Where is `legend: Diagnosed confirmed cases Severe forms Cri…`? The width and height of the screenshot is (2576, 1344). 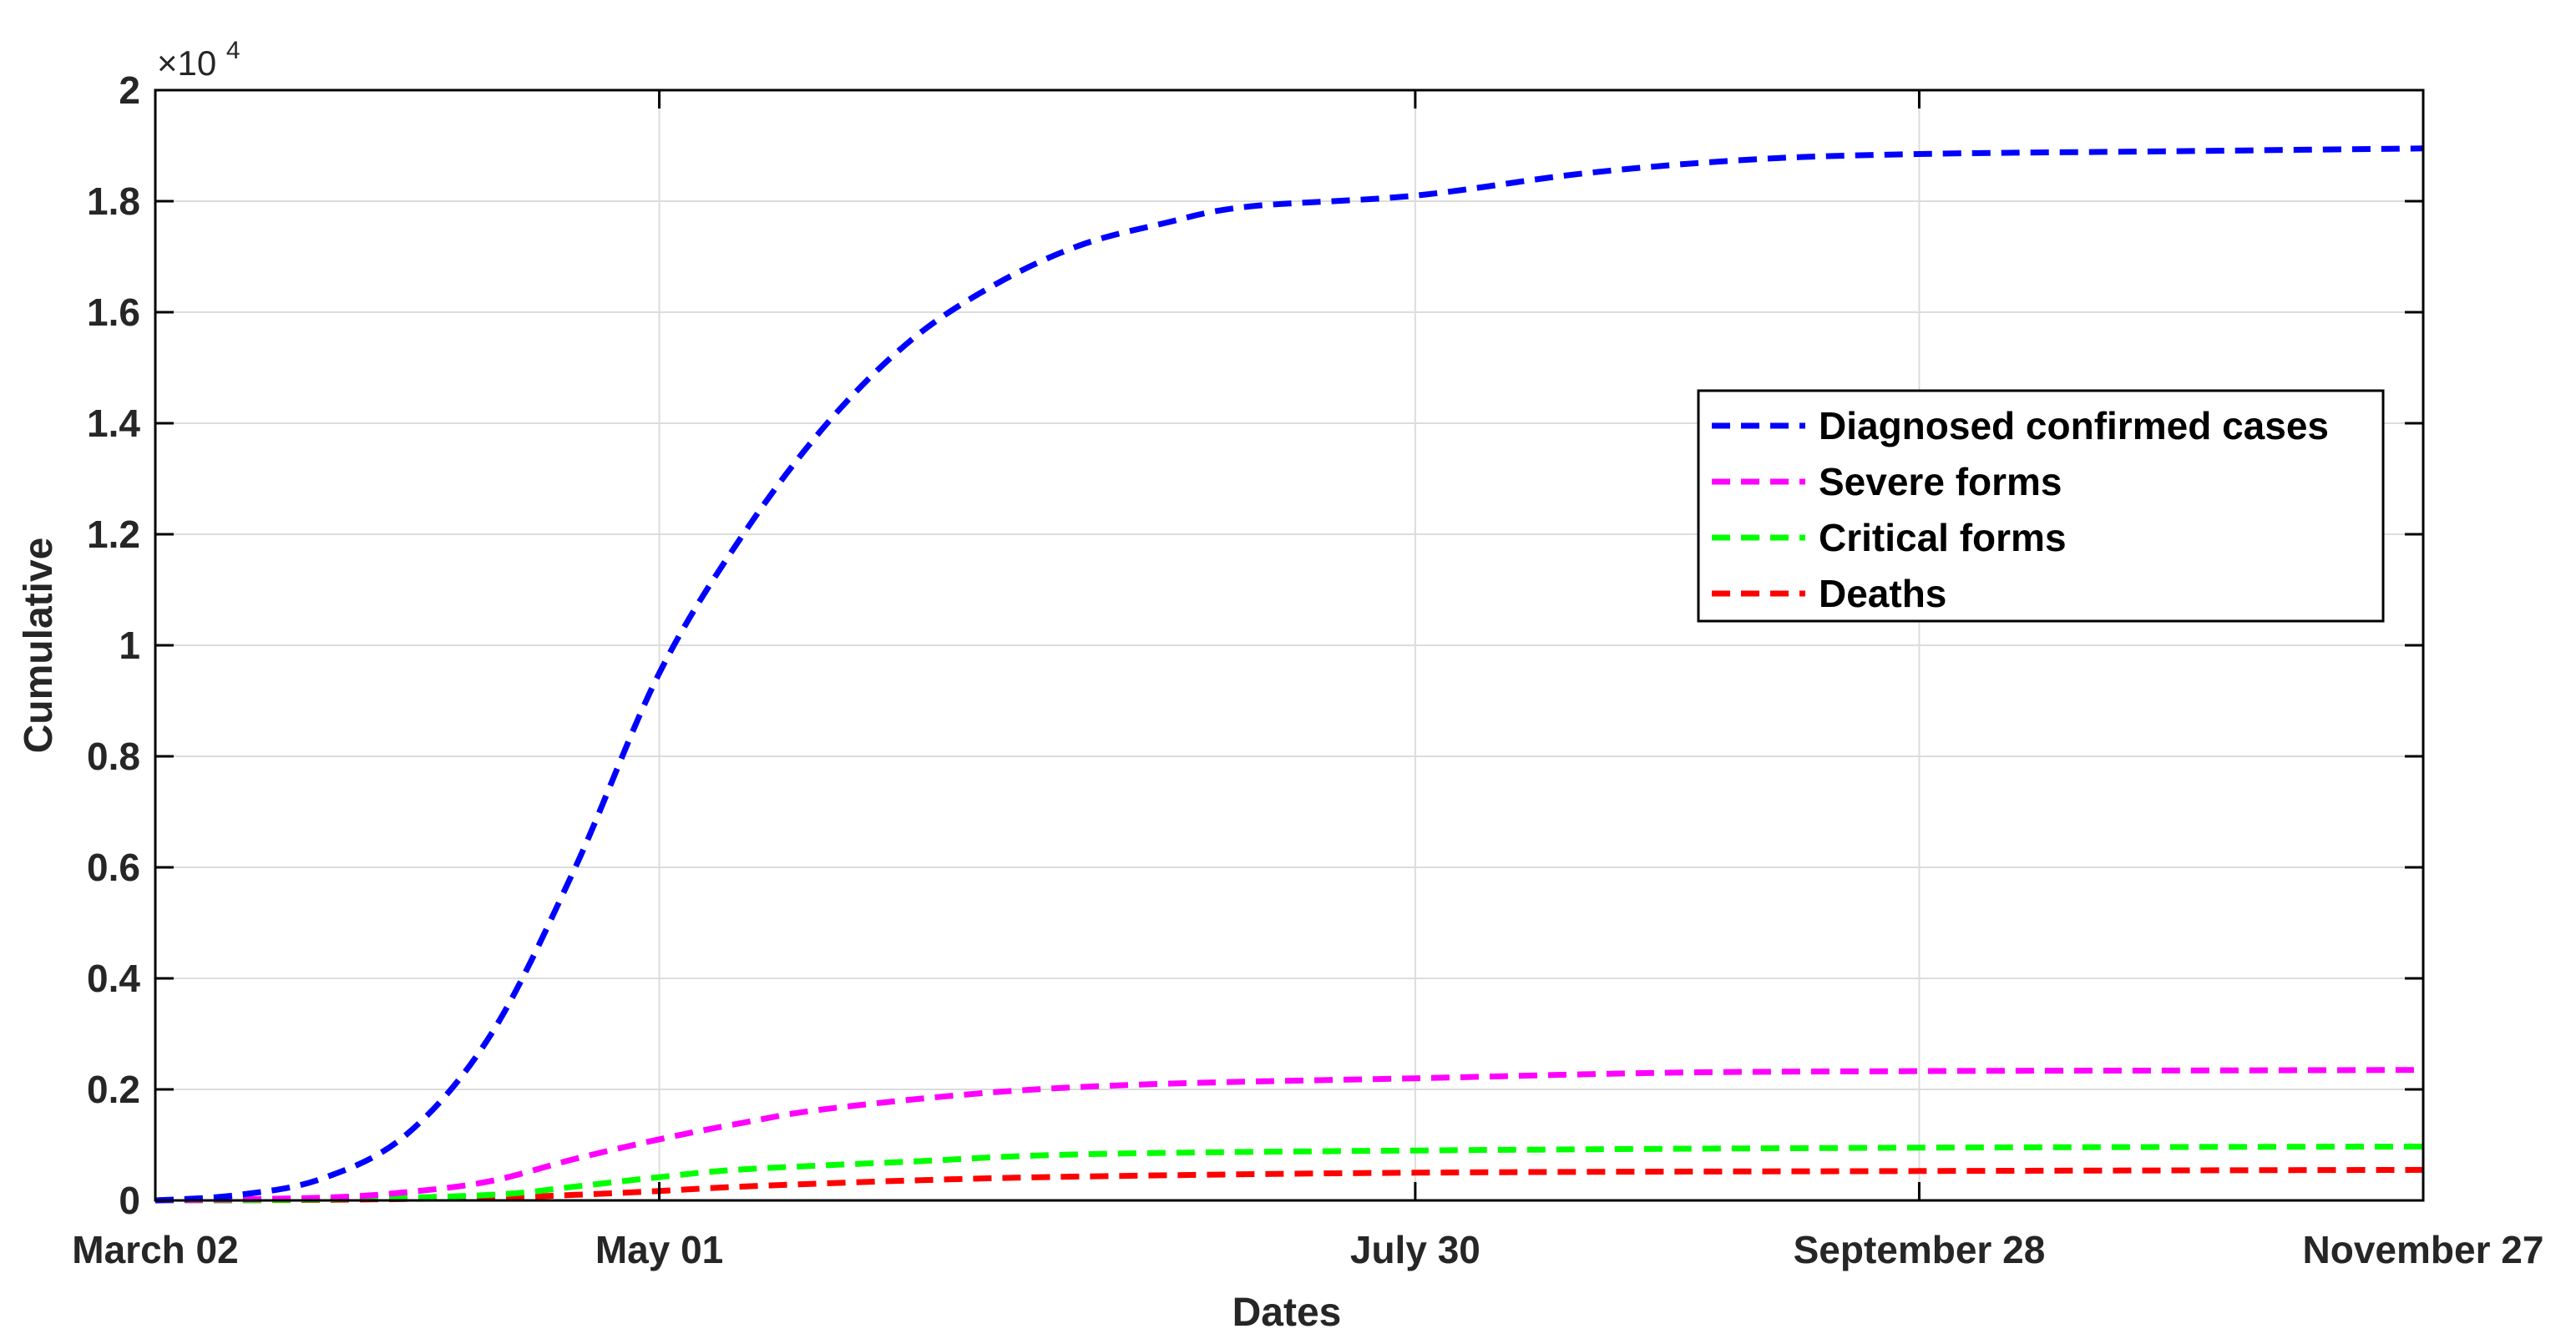
legend: Diagnosed confirmed cases Severe forms Cri… is located at coordinates (2041, 506).